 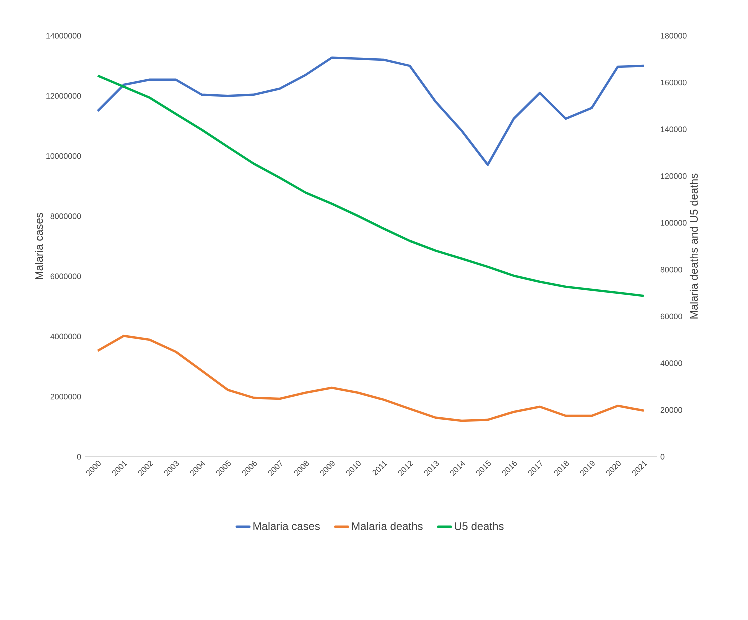 I want to click on legend-label: U5 deaths, so click(x=479, y=526).